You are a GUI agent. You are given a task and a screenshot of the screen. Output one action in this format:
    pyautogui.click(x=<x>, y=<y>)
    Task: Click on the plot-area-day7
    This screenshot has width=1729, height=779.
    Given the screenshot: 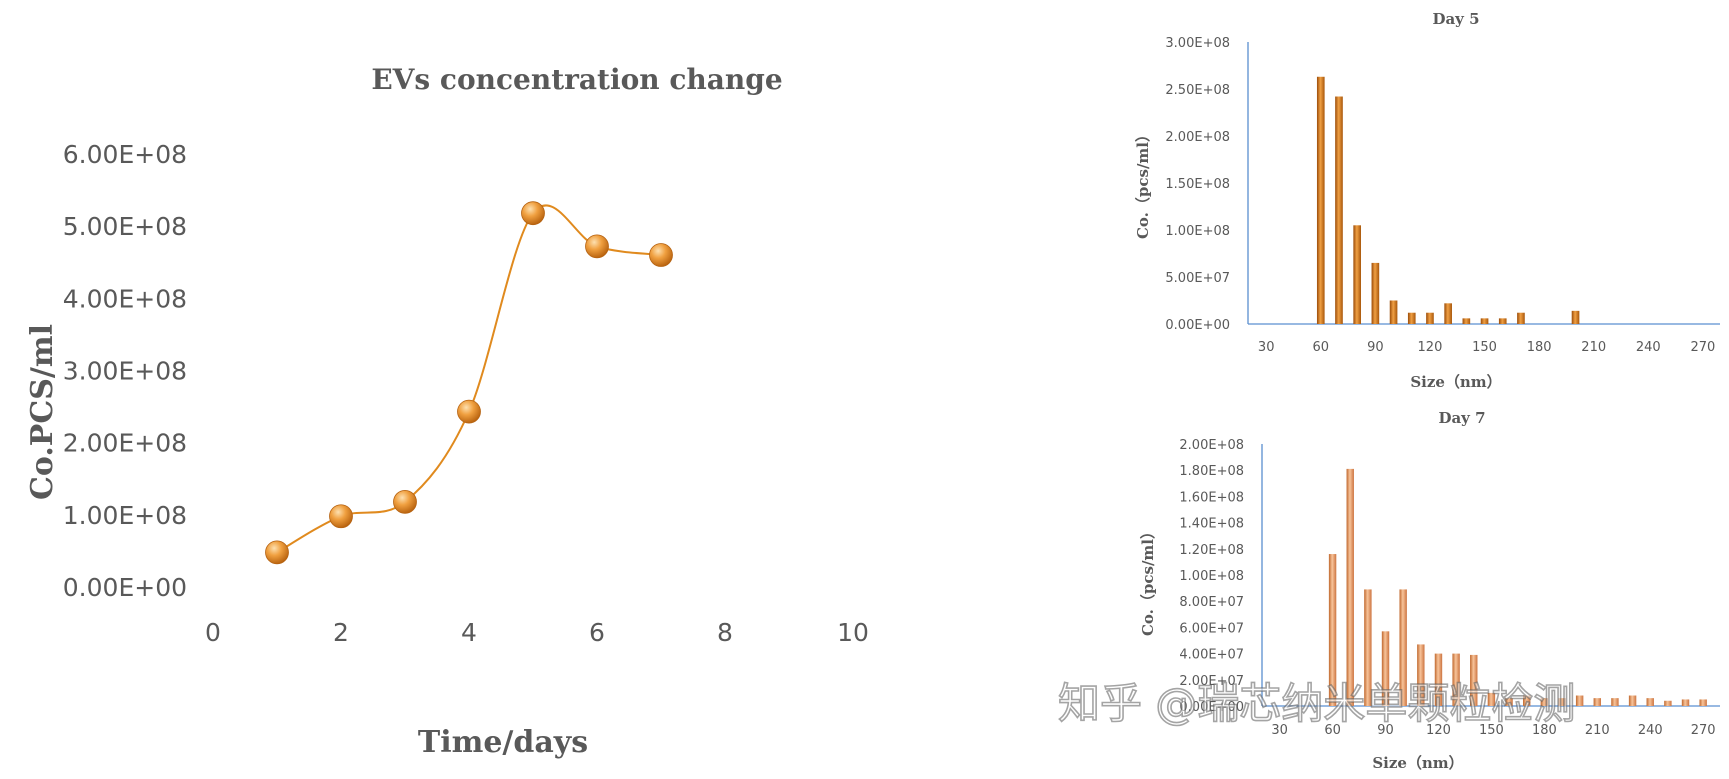 What is the action you would take?
    pyautogui.click(x=1490, y=575)
    